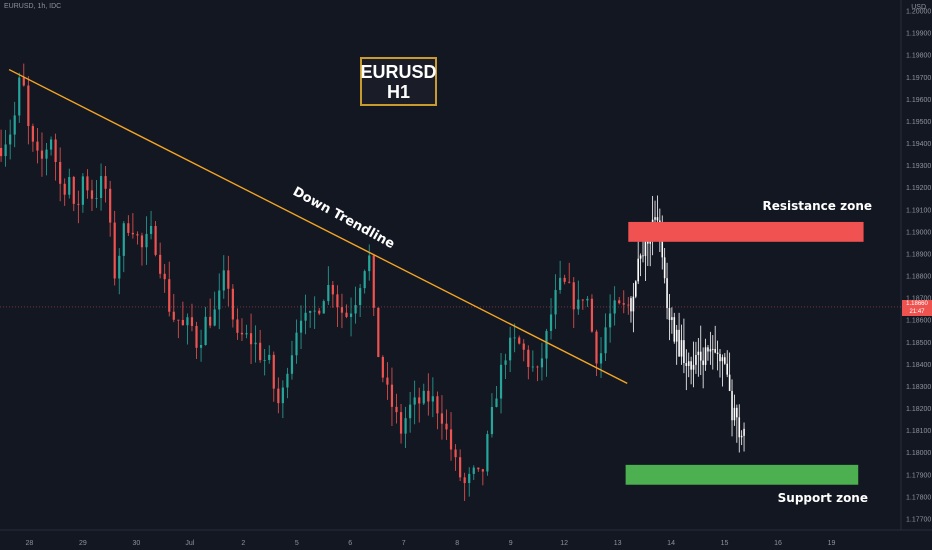 This screenshot has width=932, height=550. I want to click on time-tick-label: 8, so click(457, 543).